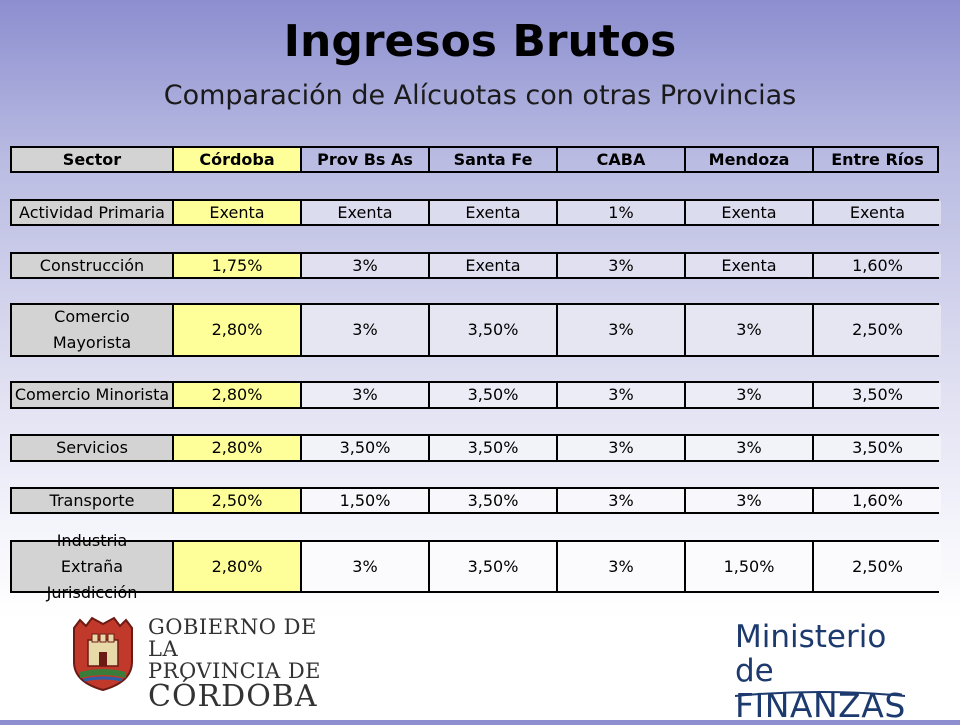 This screenshot has height=725, width=960. I want to click on sector-cell: Actividad Primaria, so click(93, 212).